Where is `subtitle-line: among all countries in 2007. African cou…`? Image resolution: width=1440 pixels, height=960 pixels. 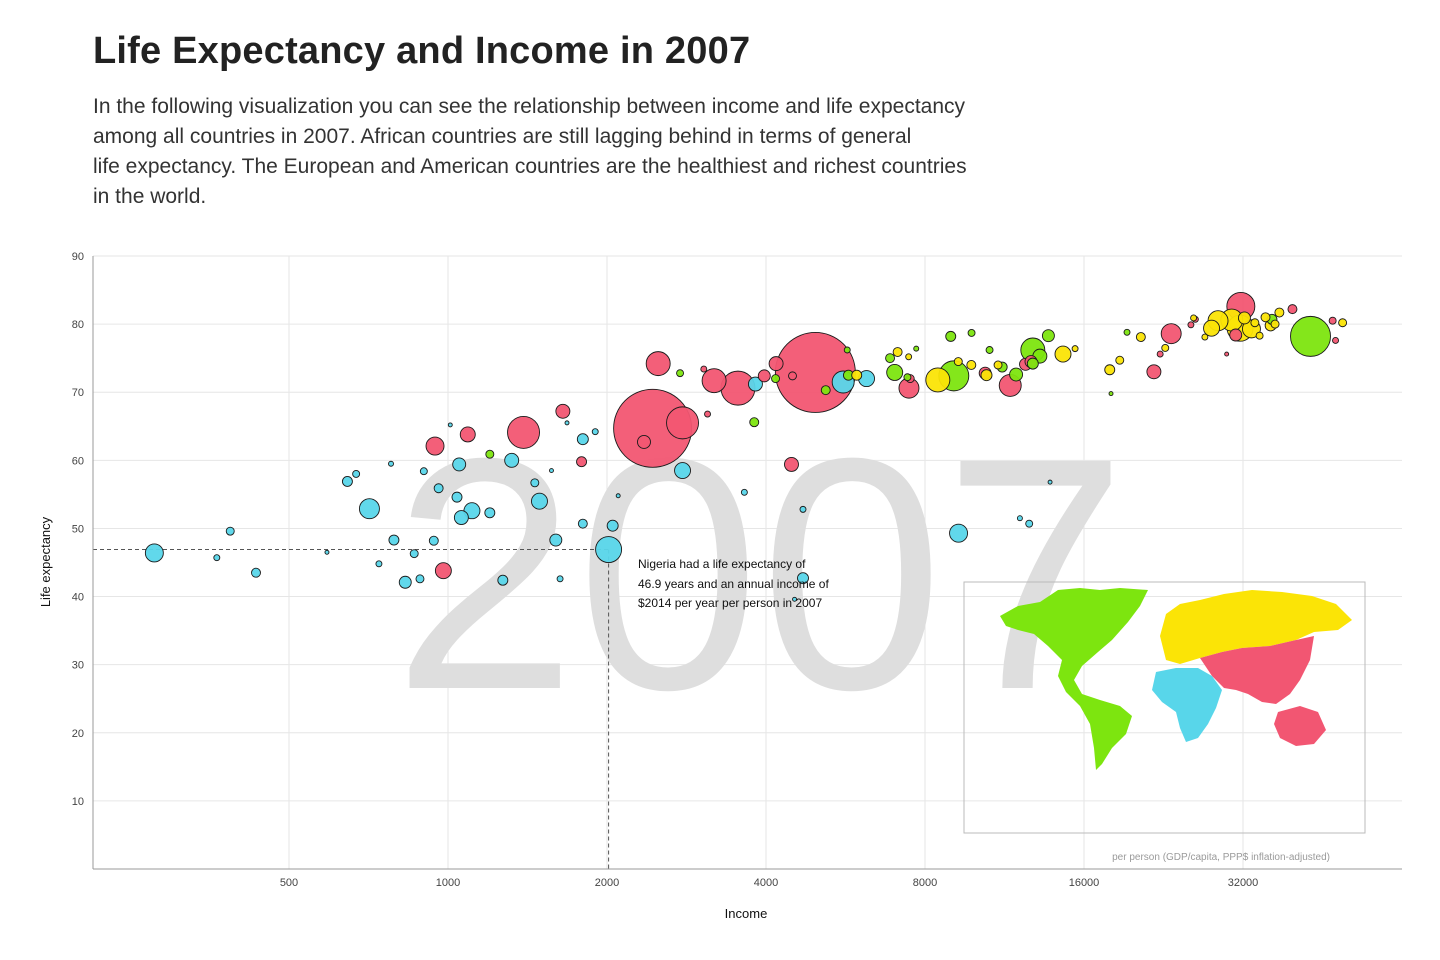
subtitle-line: among all countries in 2007. African cou… is located at coordinates (502, 136).